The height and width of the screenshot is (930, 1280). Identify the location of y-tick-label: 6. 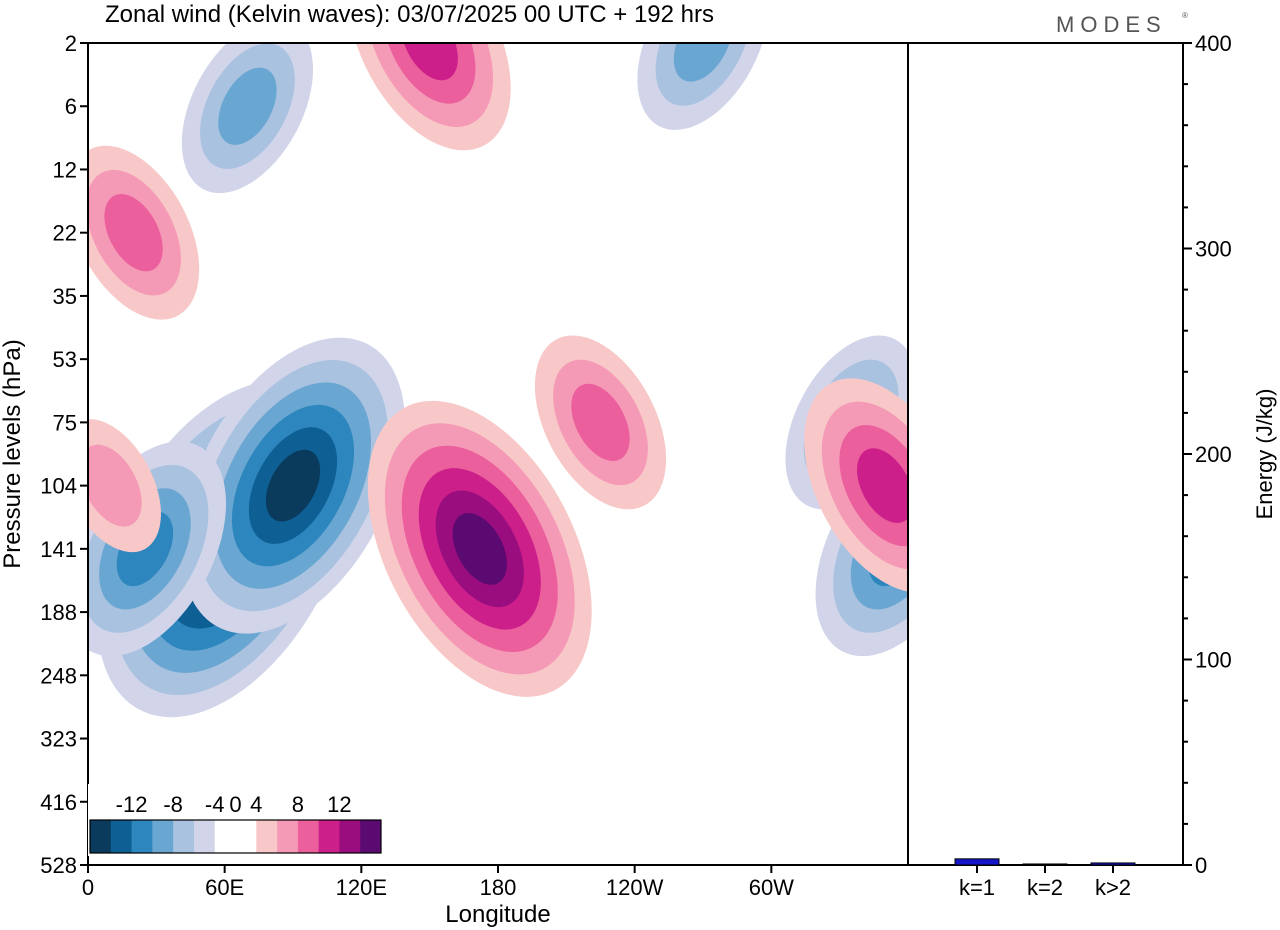
(71, 106).